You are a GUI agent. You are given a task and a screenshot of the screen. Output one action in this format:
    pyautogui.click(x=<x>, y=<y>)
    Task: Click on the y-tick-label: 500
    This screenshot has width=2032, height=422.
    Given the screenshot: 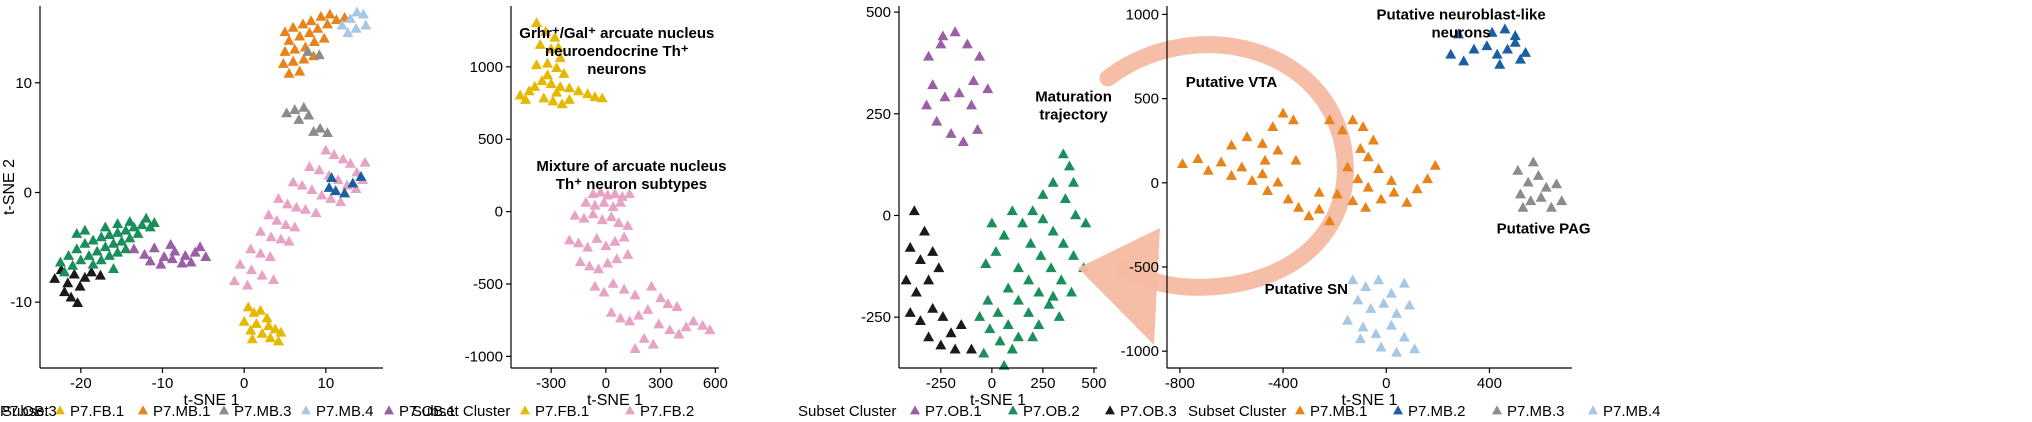 What is the action you would take?
    pyautogui.click(x=1146, y=99)
    